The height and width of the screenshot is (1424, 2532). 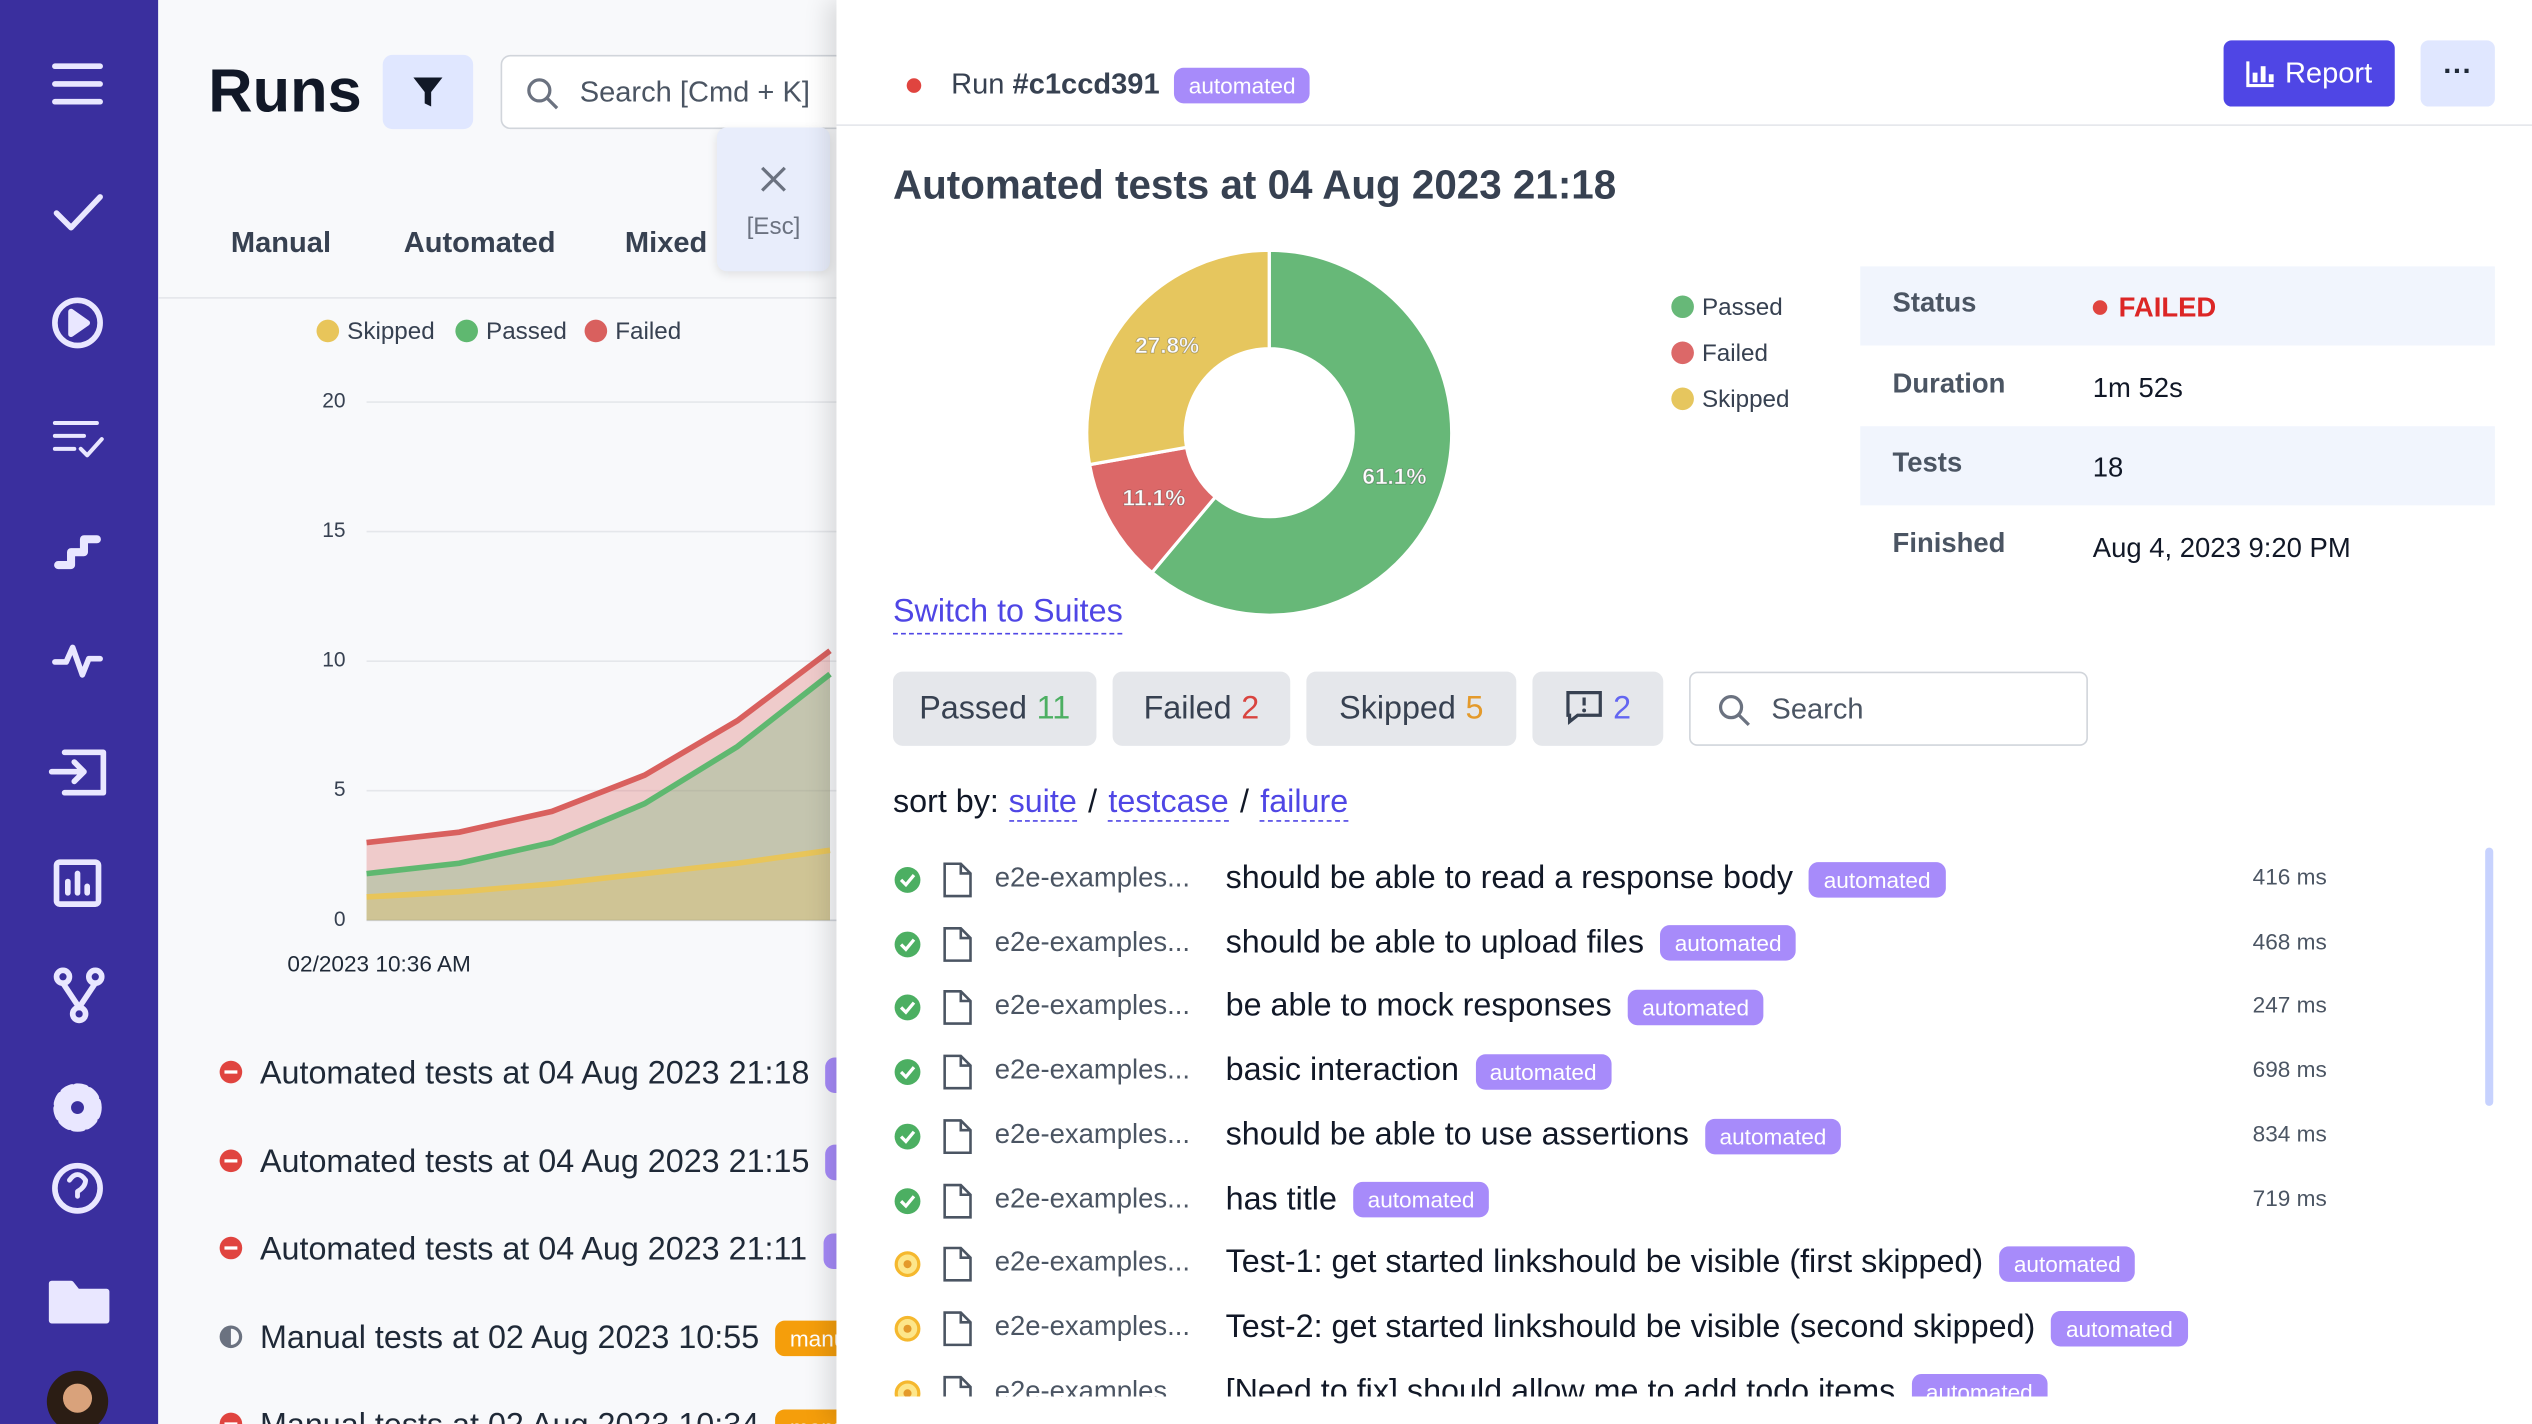 I want to click on info-row: Tests 18, so click(x=2177, y=466).